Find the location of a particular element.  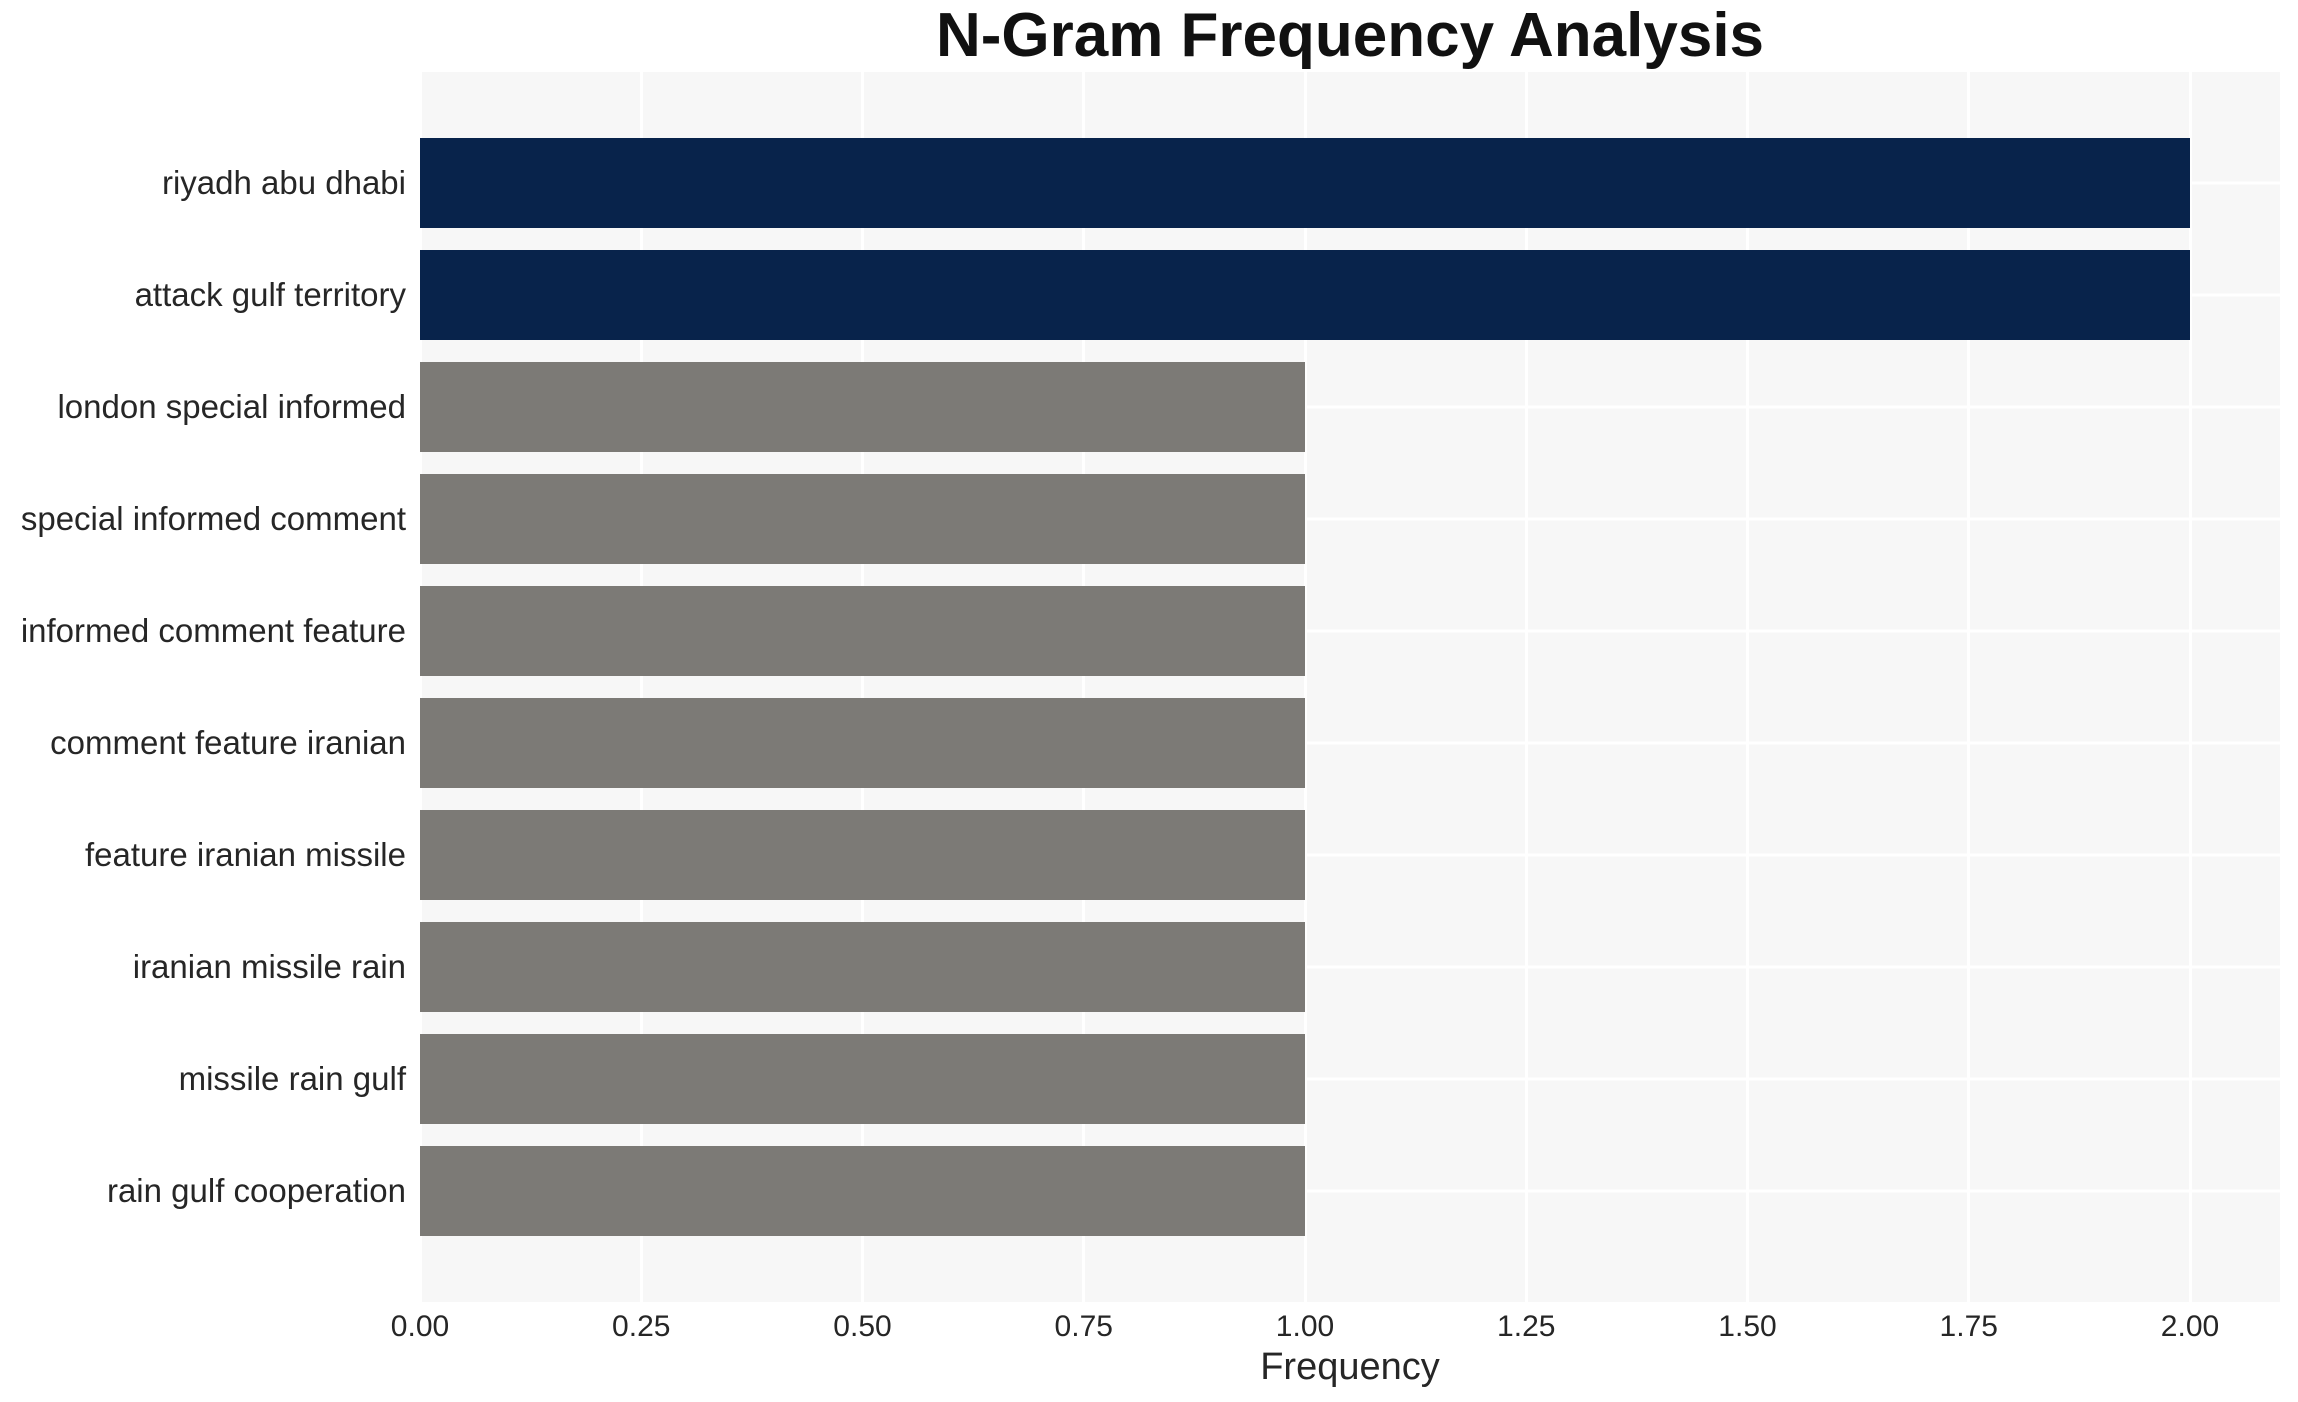

chart-row: missile rain gulf is located at coordinates (1140, 1079).